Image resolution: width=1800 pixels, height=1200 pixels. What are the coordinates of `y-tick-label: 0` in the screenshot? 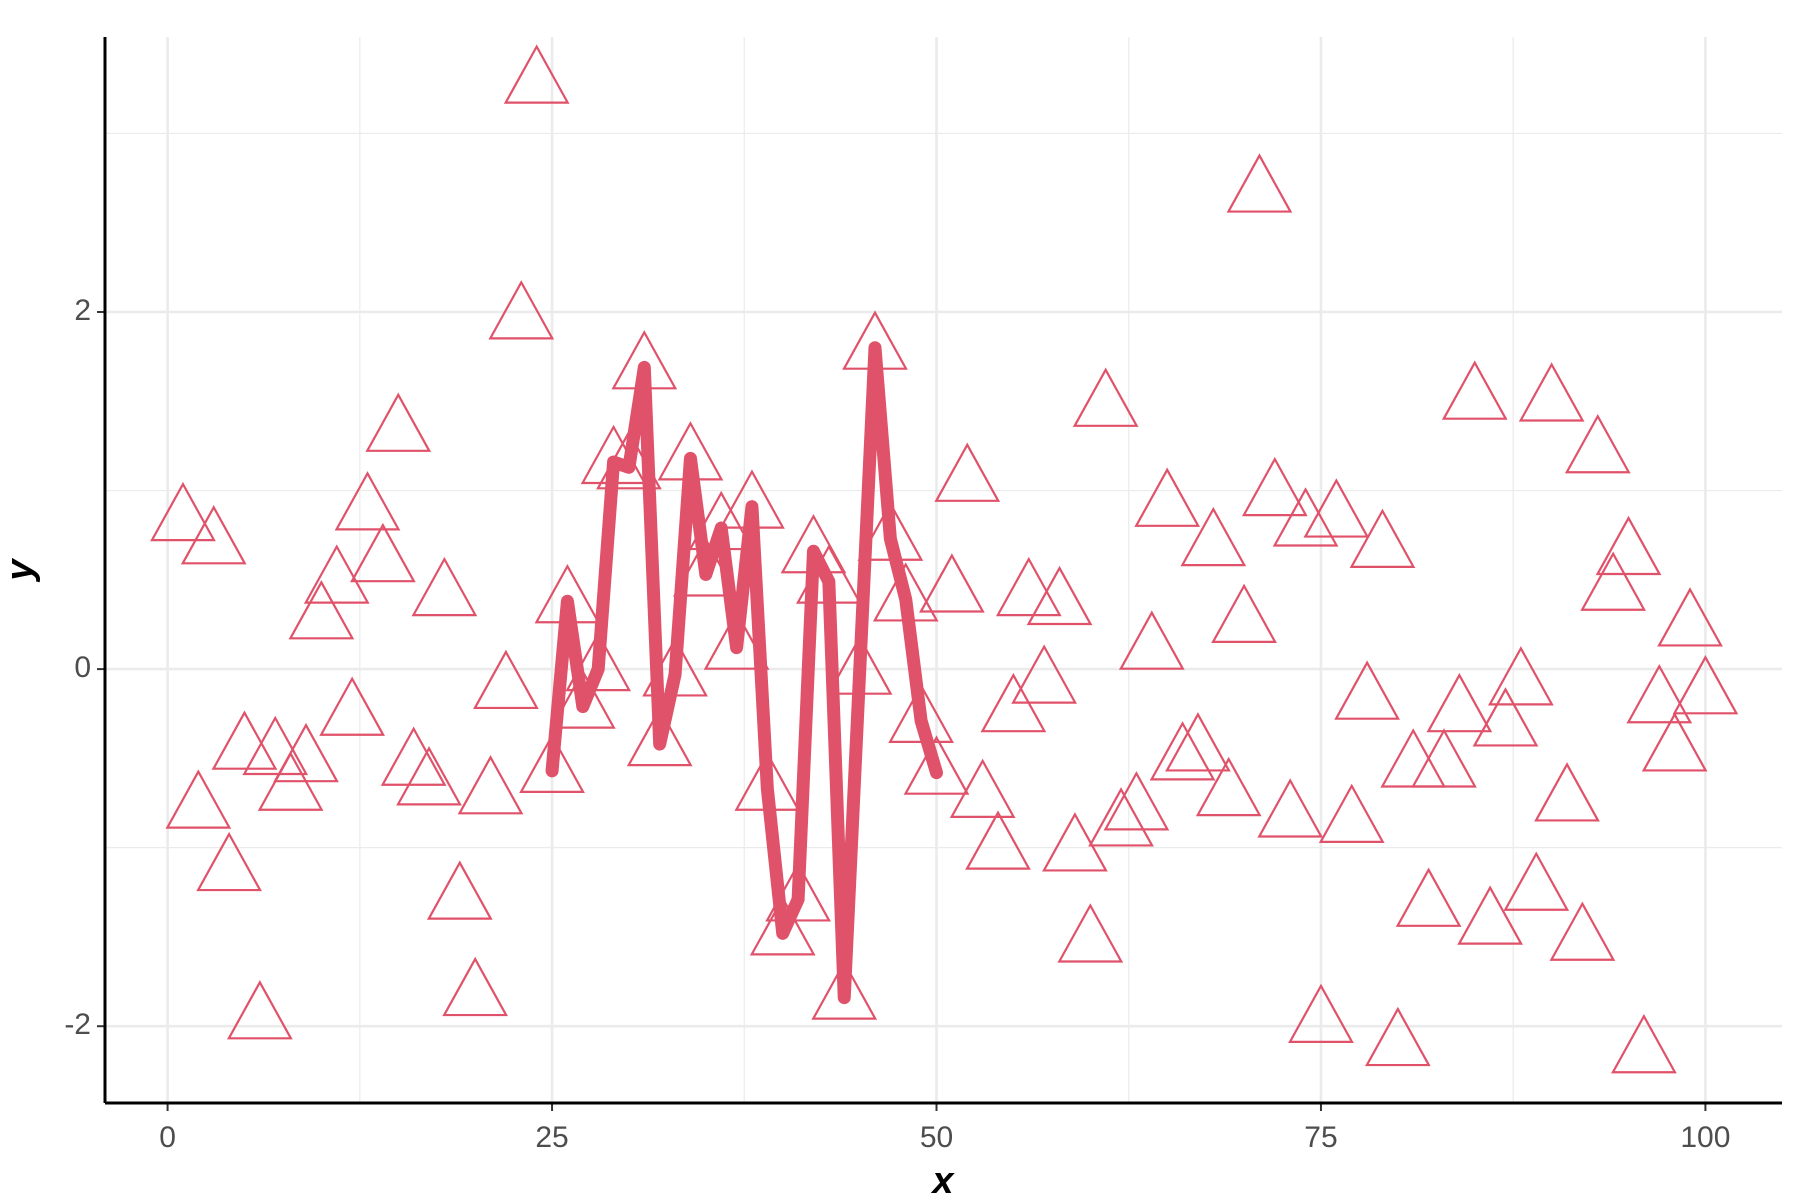 It's located at (82, 667).